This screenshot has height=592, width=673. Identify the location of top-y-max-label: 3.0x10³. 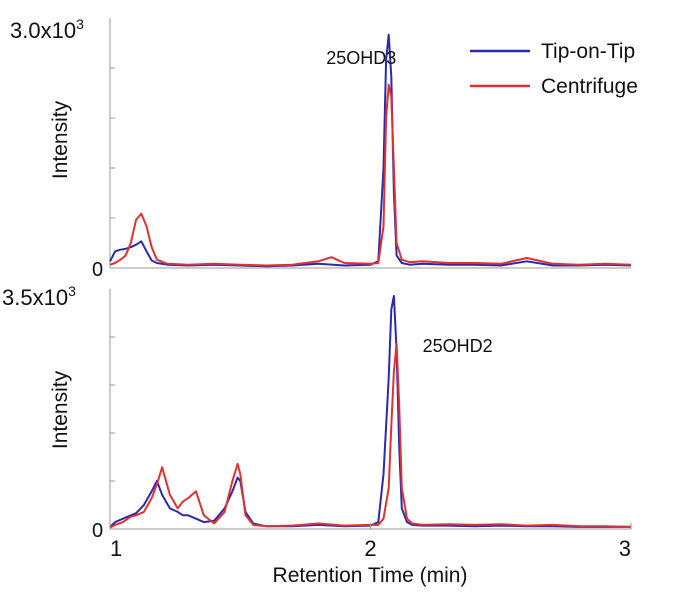
(47, 29).